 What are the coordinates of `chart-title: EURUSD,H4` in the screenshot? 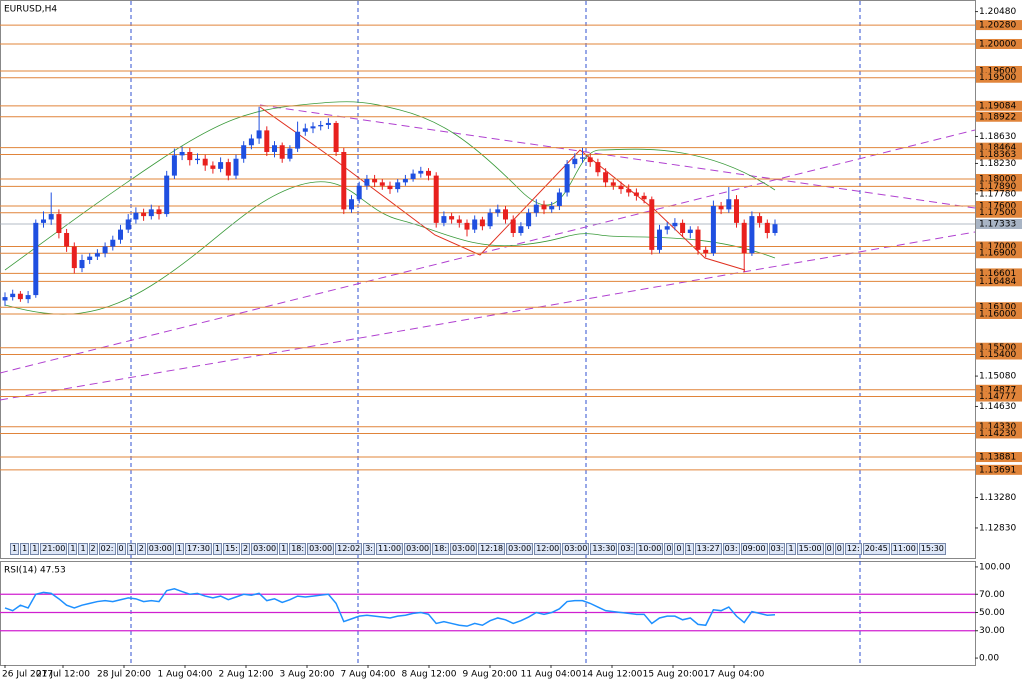 It's located at (30, 10).